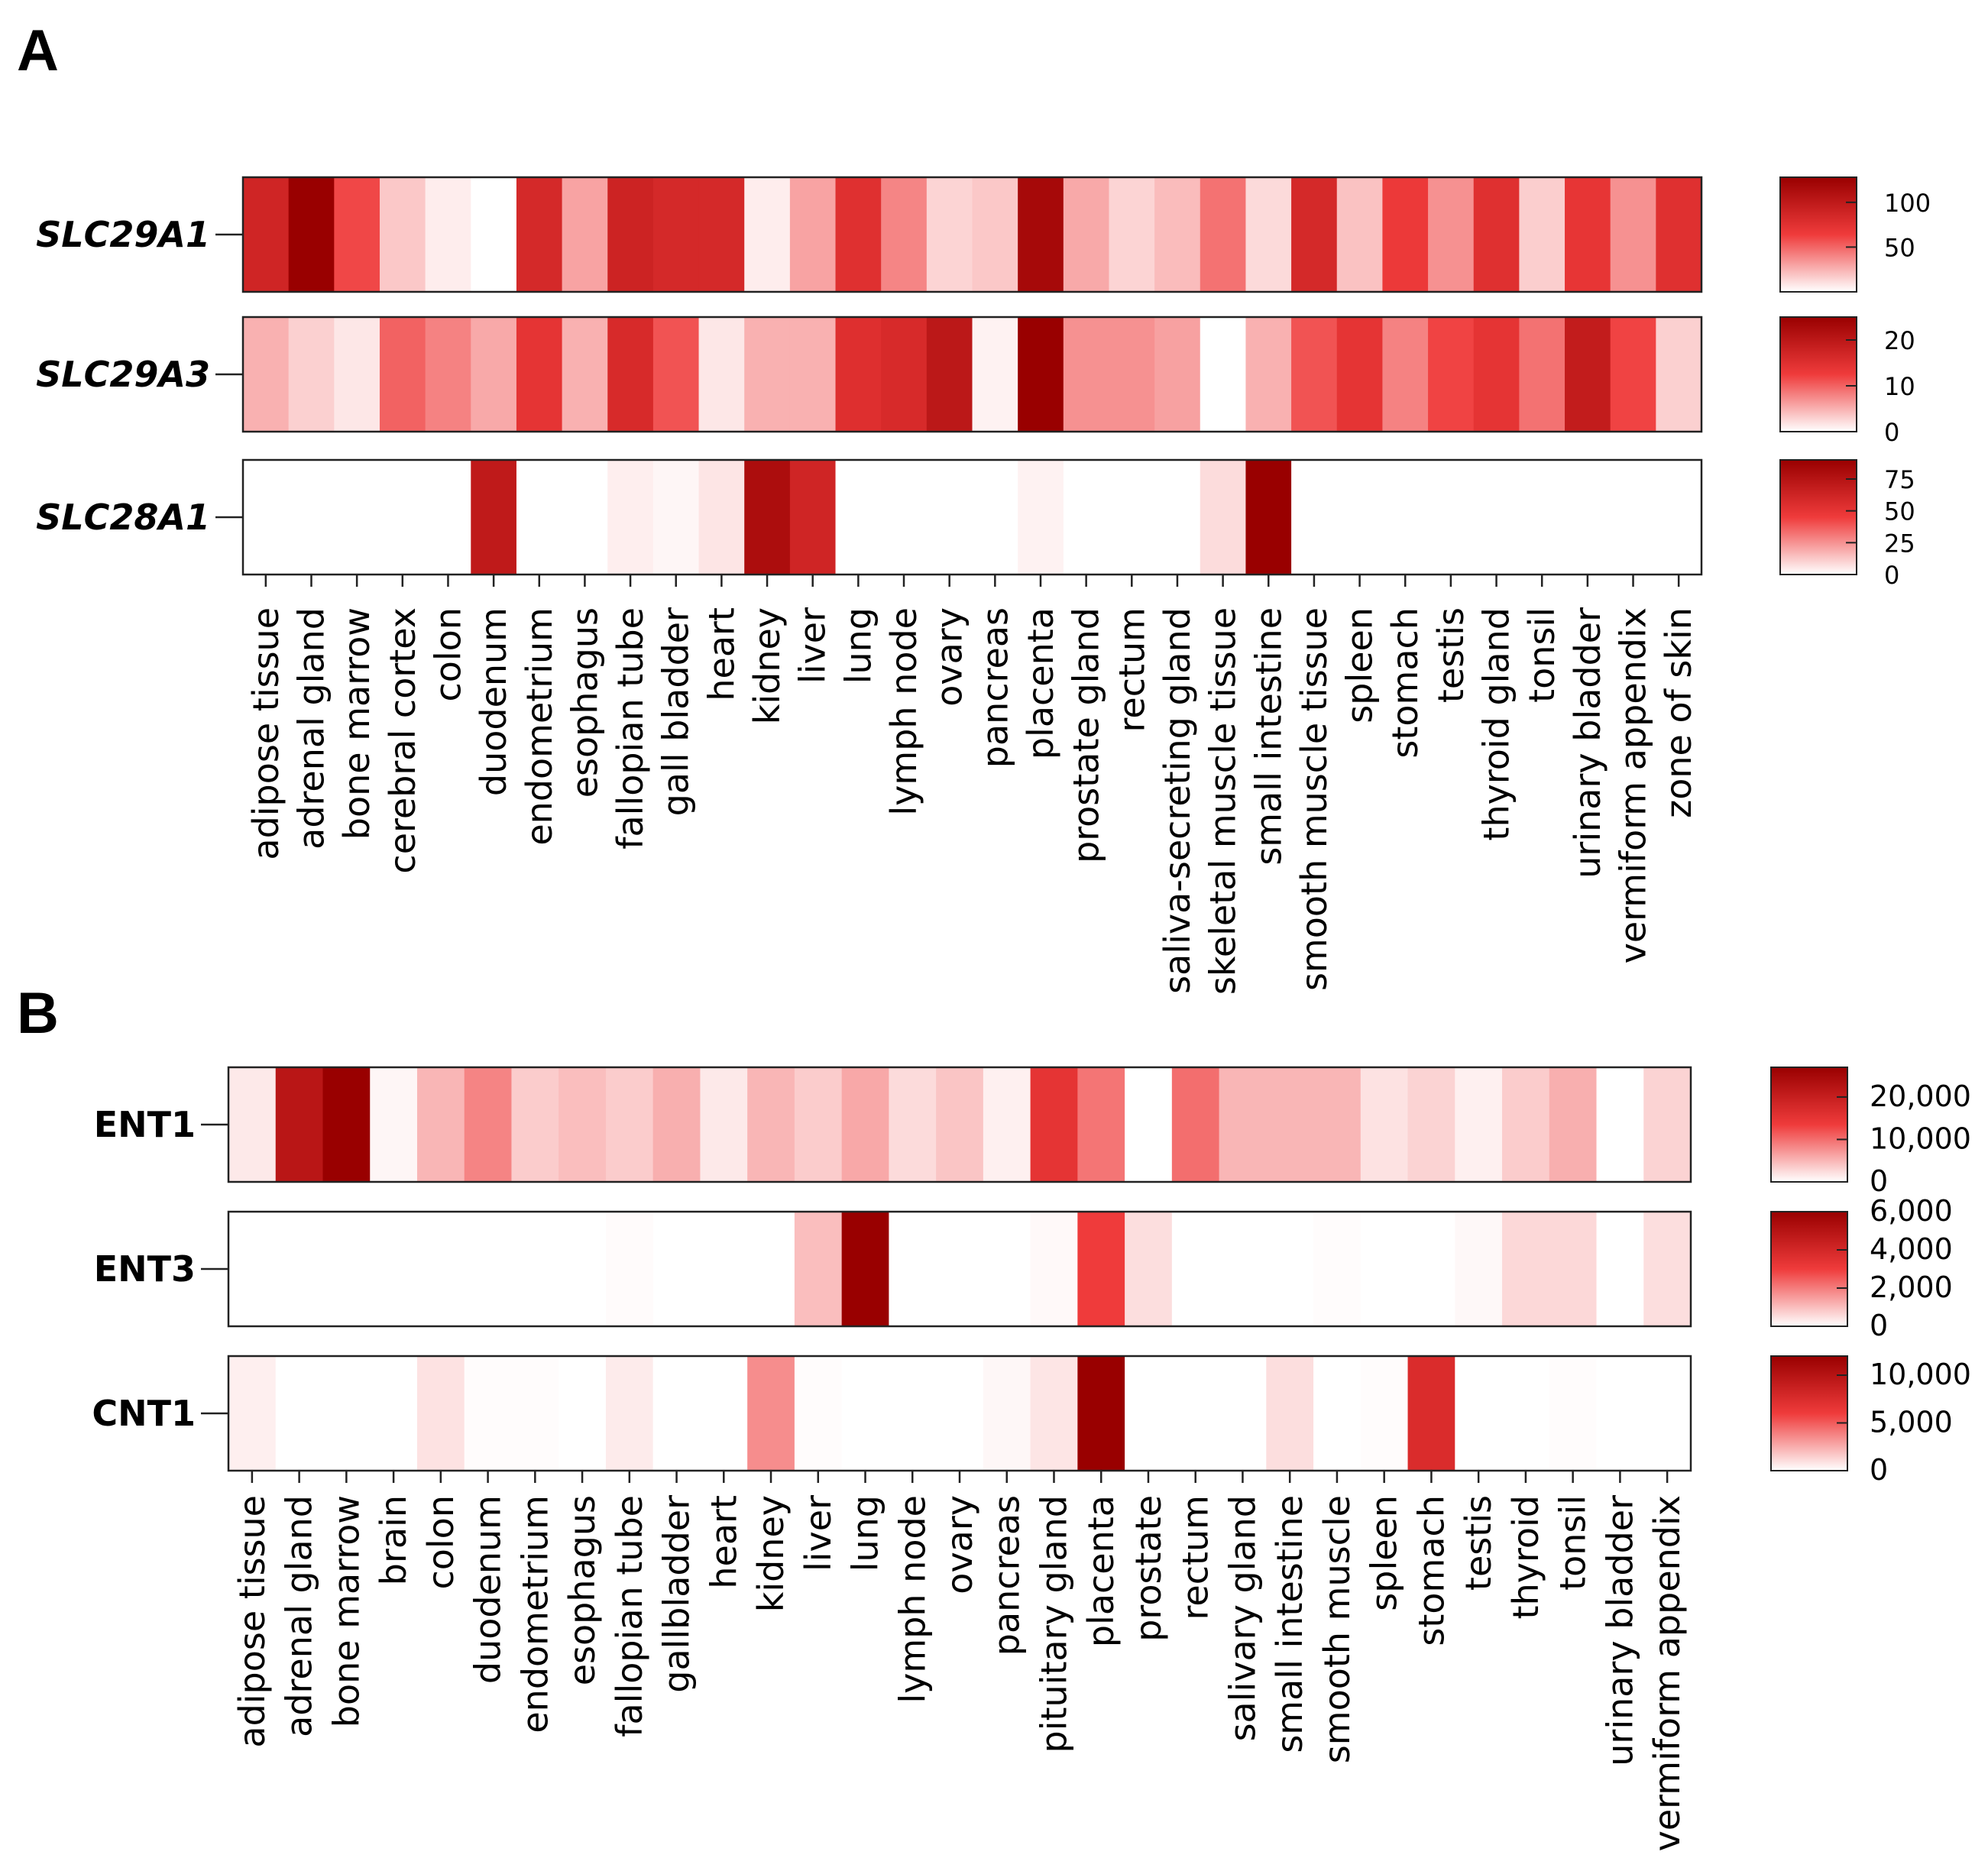  What do you see at coordinates (1040, 683) in the screenshot?
I see `tissue-label: placenta` at bounding box center [1040, 683].